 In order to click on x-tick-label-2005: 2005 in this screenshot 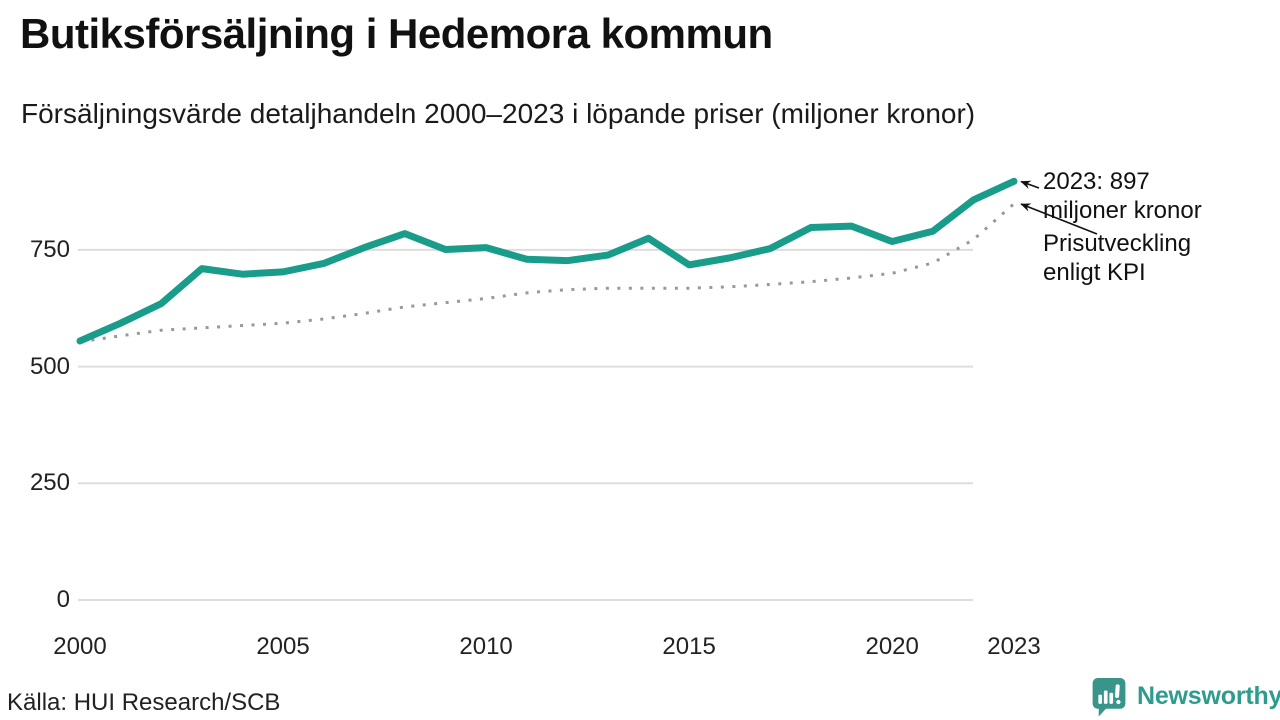, I will do `click(283, 646)`.